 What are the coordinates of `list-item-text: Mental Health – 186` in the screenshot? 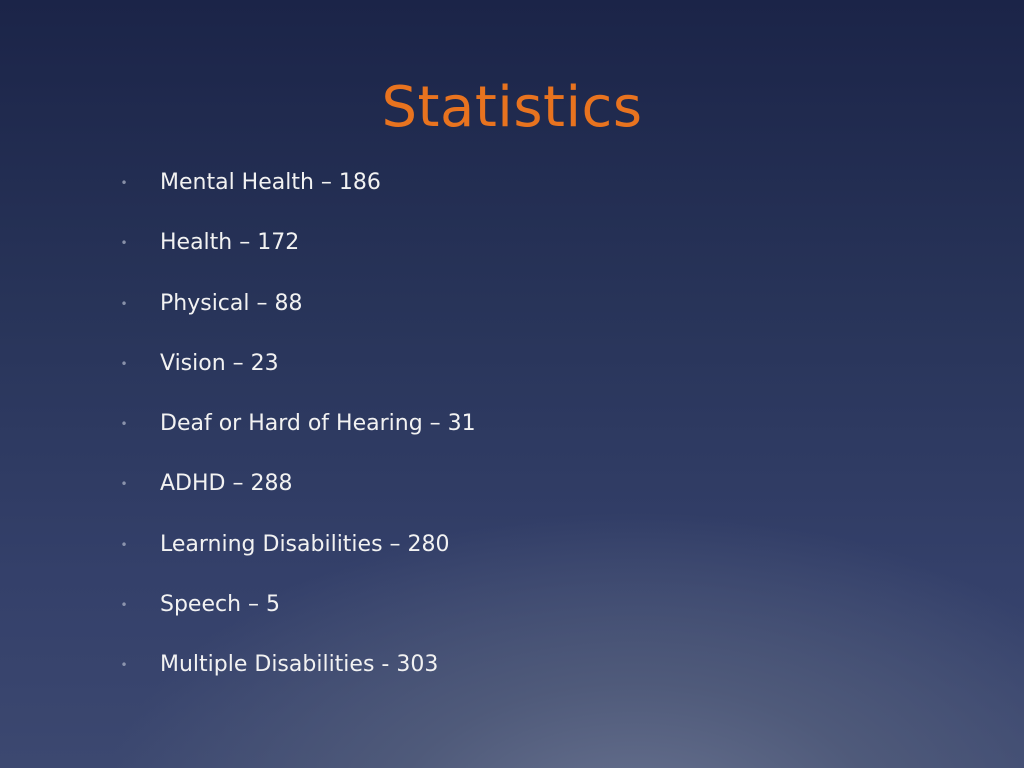 It's located at (270, 182).